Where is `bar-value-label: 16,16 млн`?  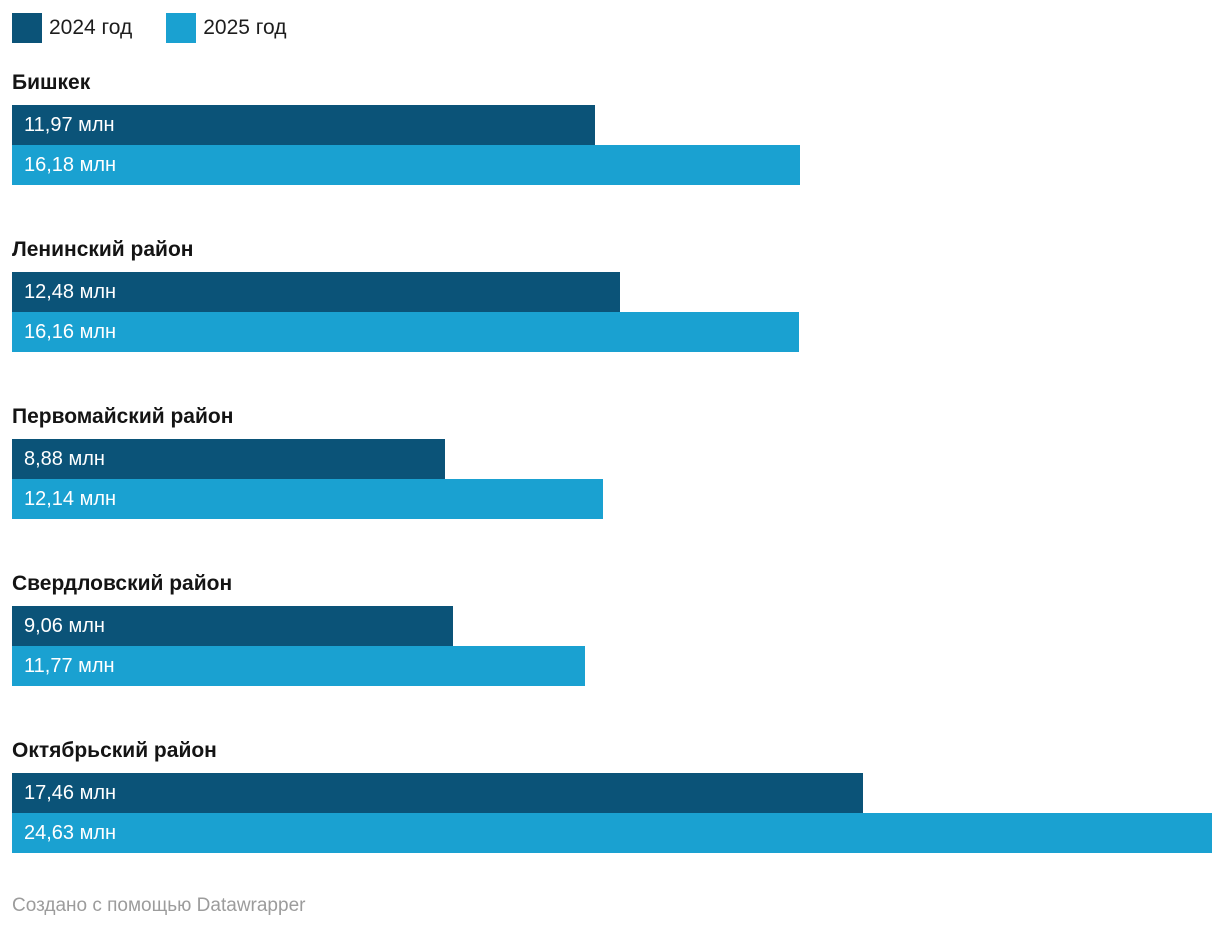
bar-value-label: 16,16 млн is located at coordinates (70, 331).